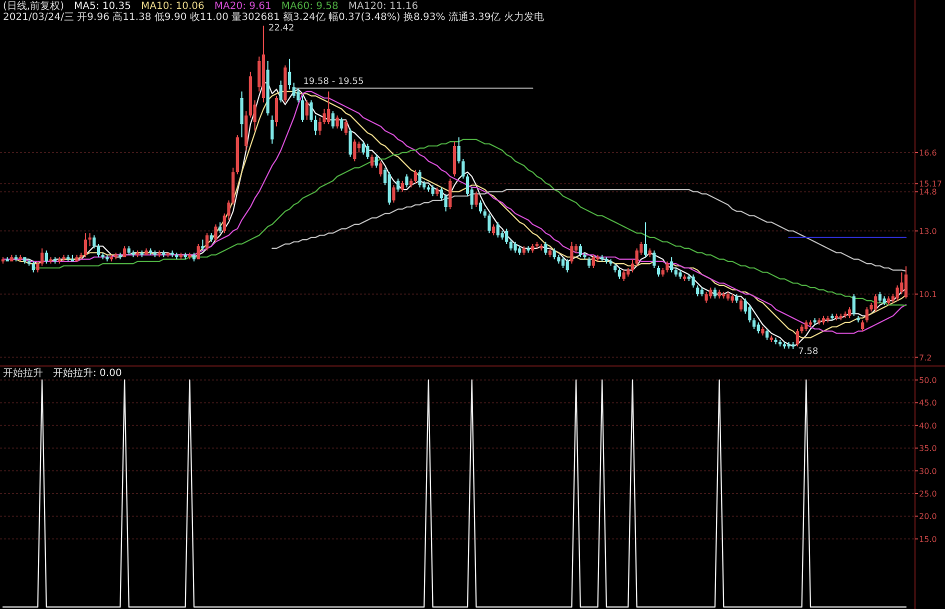 Image resolution: width=945 pixels, height=609 pixels. I want to click on y-tick-label: 16.6, so click(928, 152).